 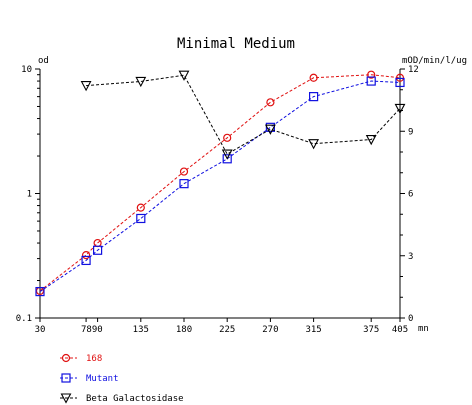 What do you see at coordinates (410, 319) in the screenshot?
I see `right-axis-tick-label: 0` at bounding box center [410, 319].